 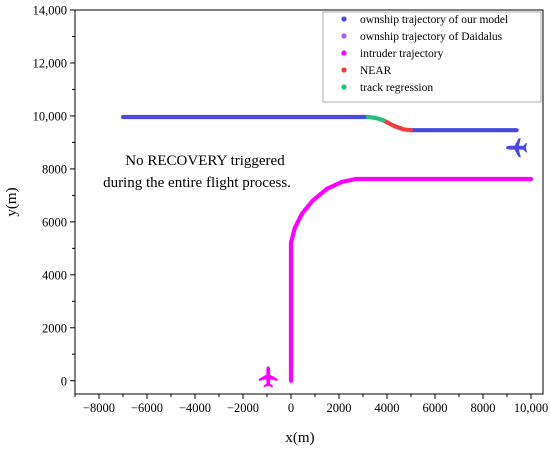 I want to click on legend-entry: ownship trajectory of Daidalus, so click(x=431, y=37).